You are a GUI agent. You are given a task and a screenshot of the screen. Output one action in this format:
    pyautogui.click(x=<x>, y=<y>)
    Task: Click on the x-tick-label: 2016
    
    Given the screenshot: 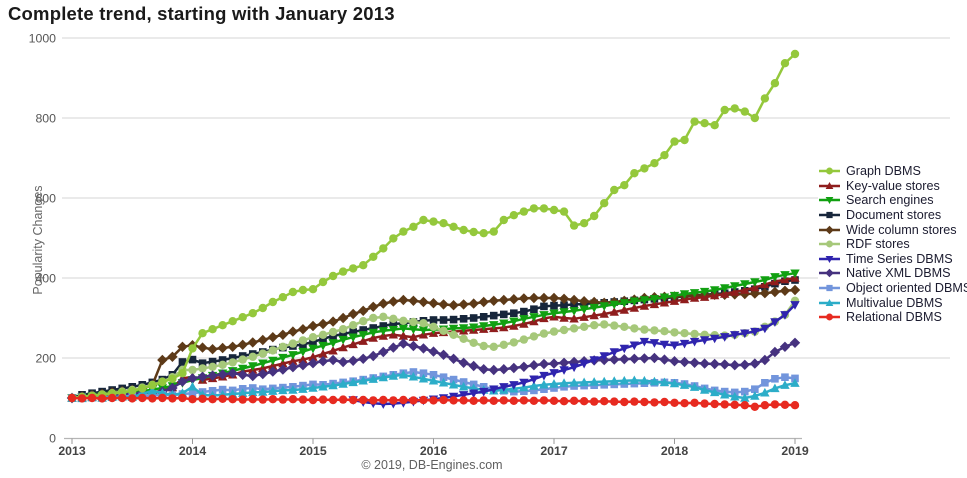 What is the action you would take?
    pyautogui.click(x=434, y=451)
    